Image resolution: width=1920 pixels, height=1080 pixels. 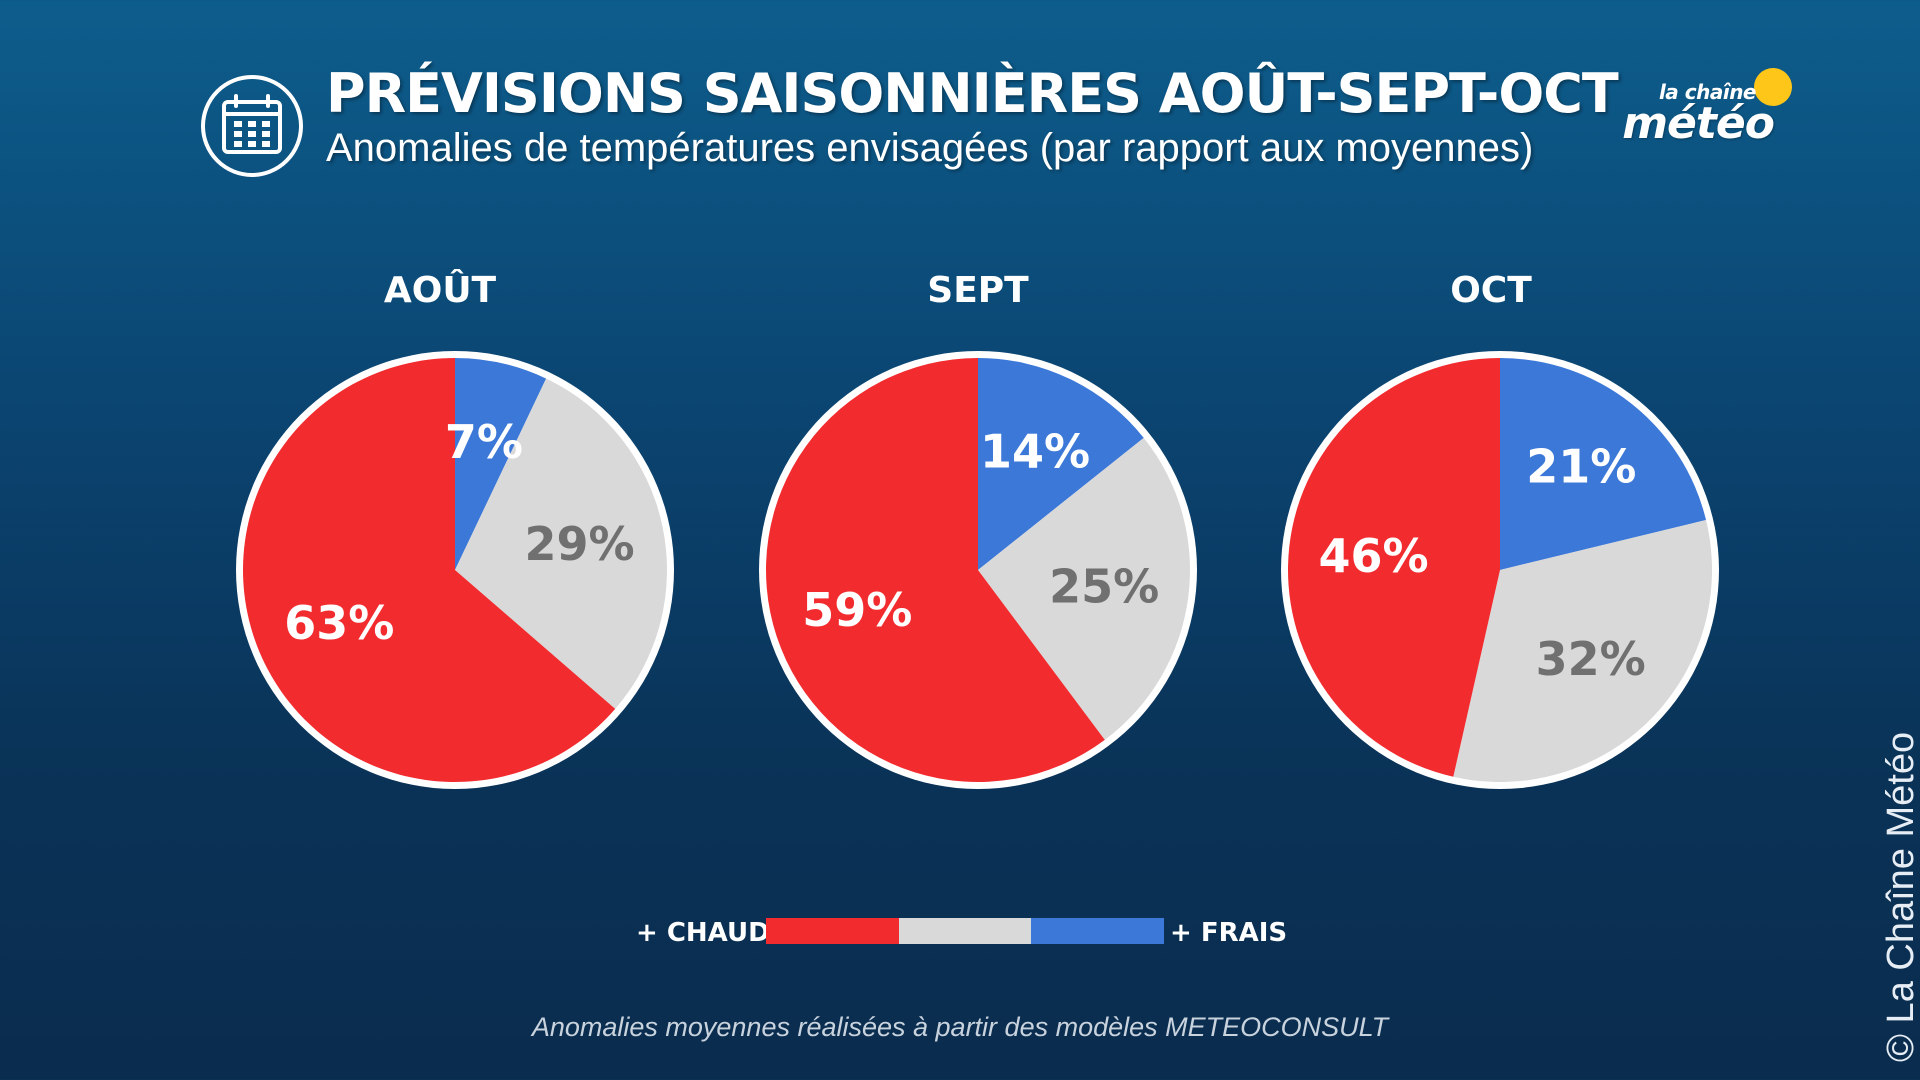 I want to click on pie-label-oct-normal: 32%, so click(x=1591, y=659).